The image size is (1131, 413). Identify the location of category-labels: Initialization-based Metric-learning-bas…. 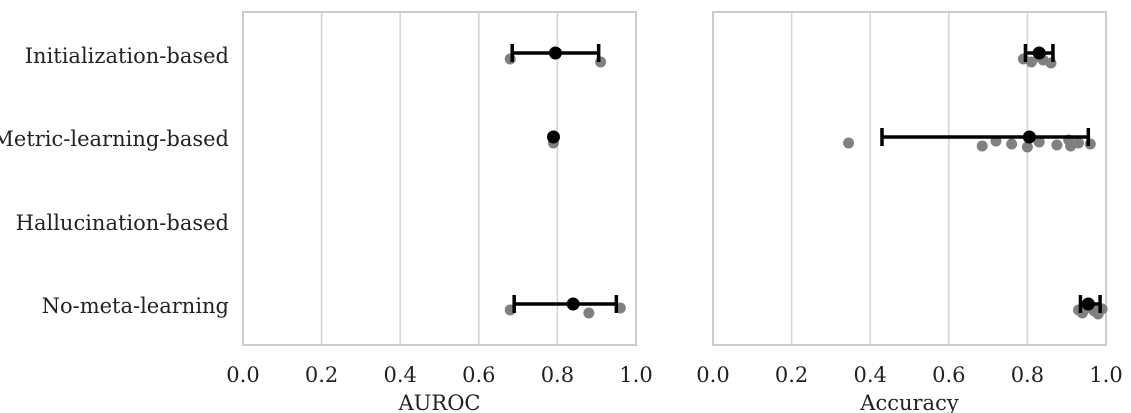
(114, 181).